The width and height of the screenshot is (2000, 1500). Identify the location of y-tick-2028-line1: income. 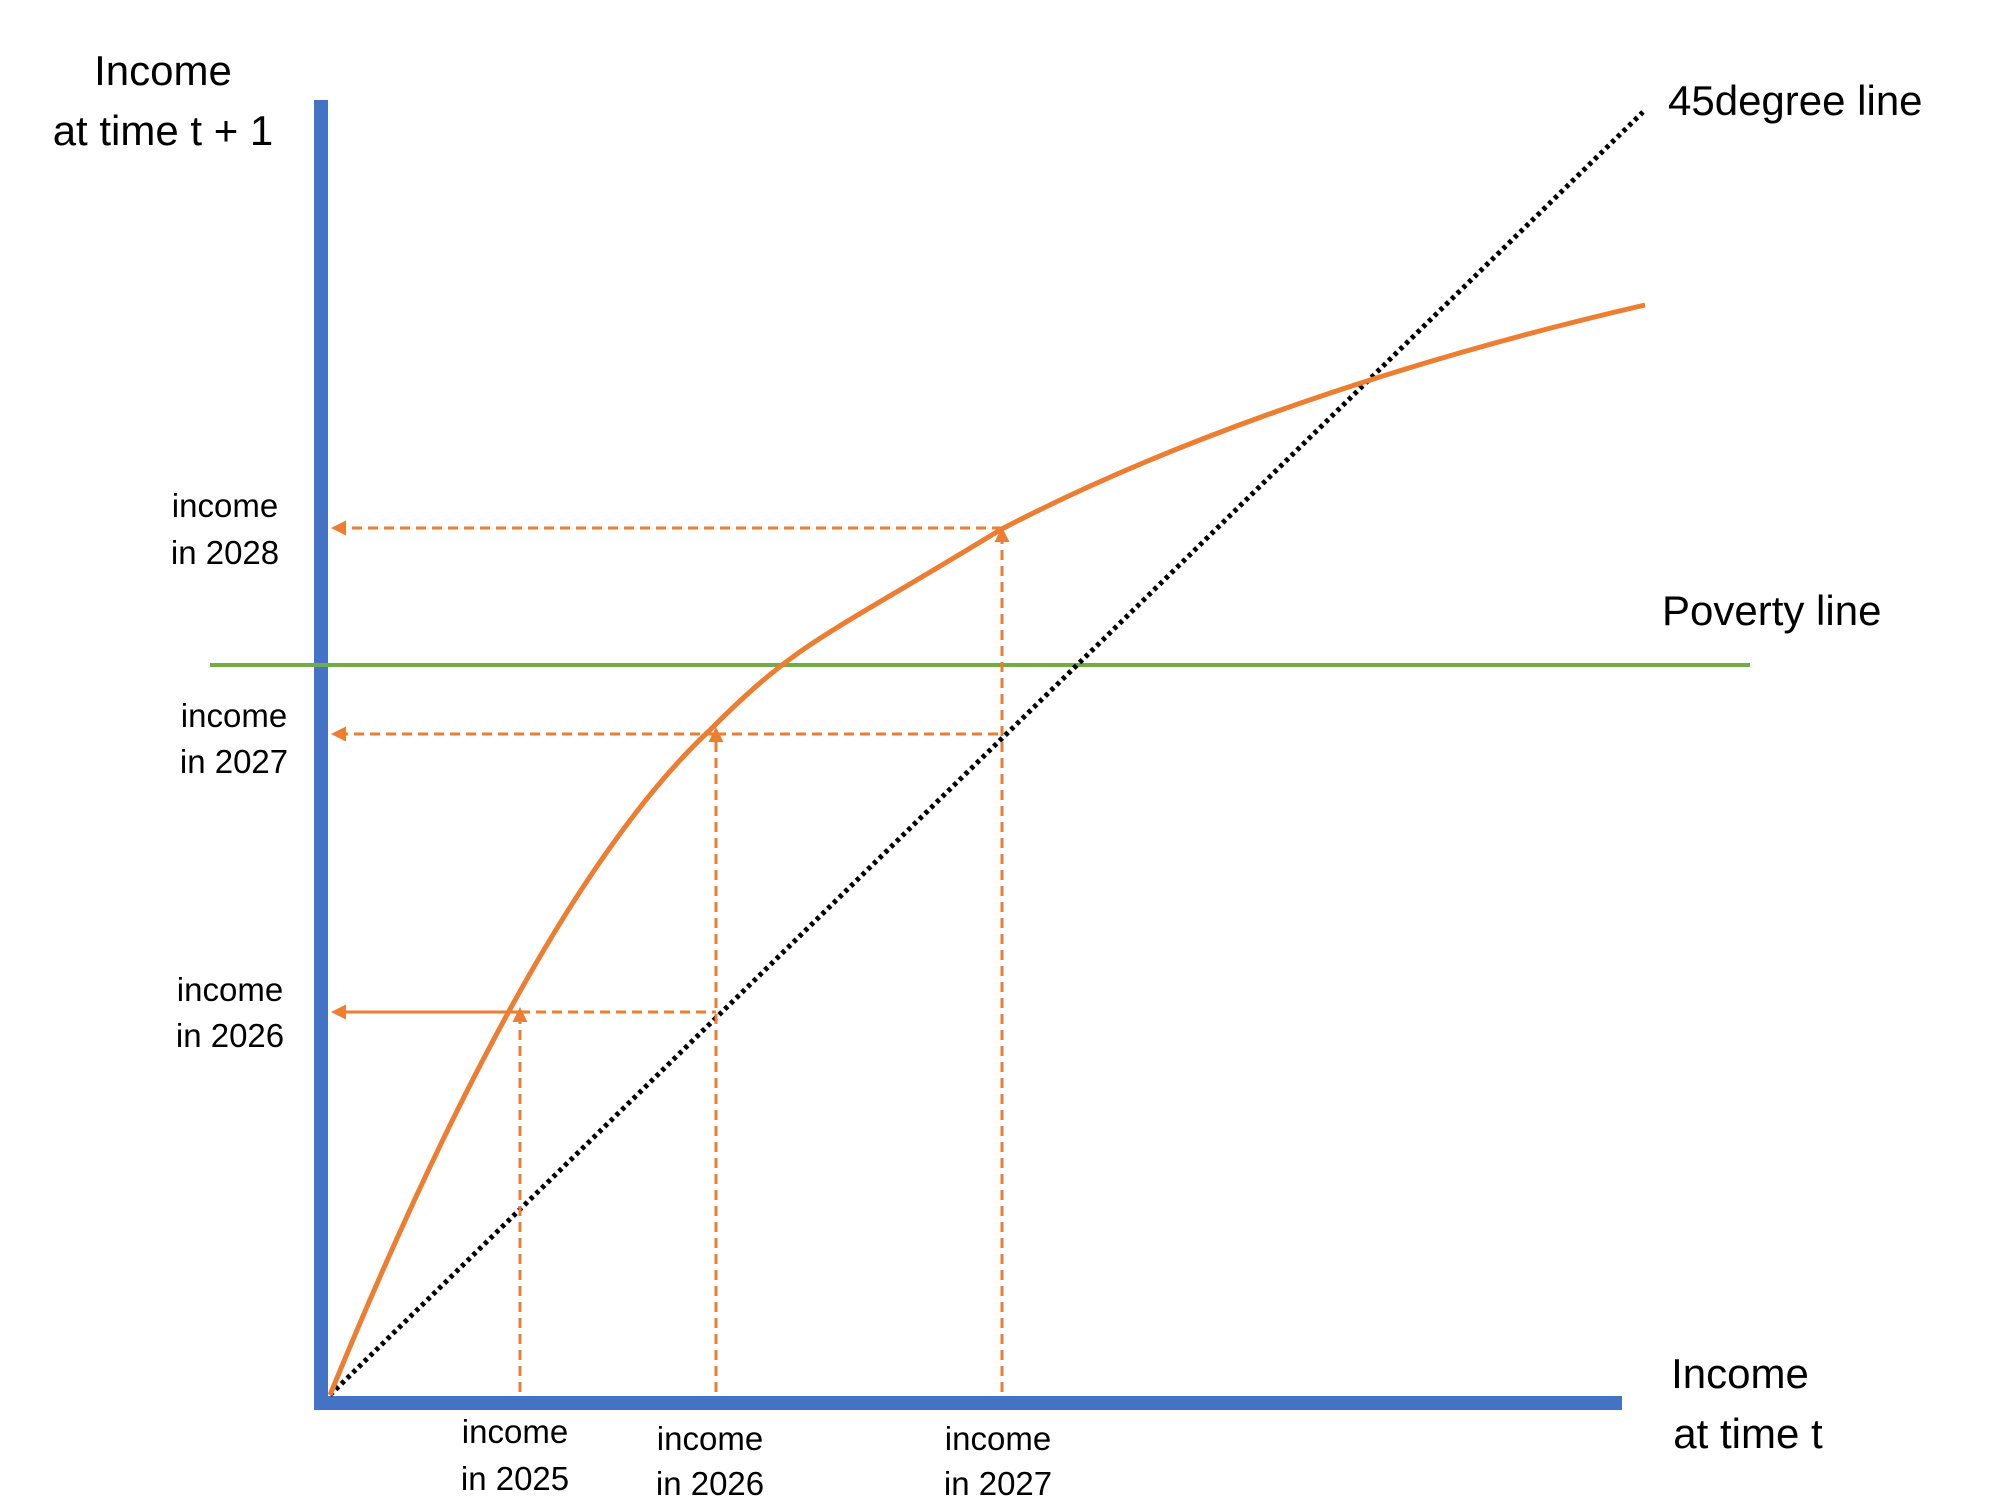
(225, 505).